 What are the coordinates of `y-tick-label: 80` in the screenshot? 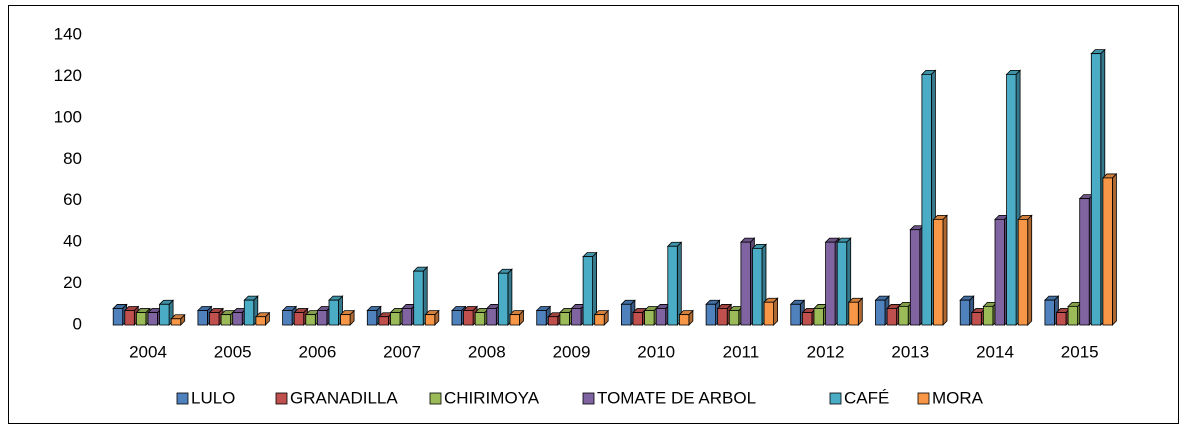 It's located at (72, 158).